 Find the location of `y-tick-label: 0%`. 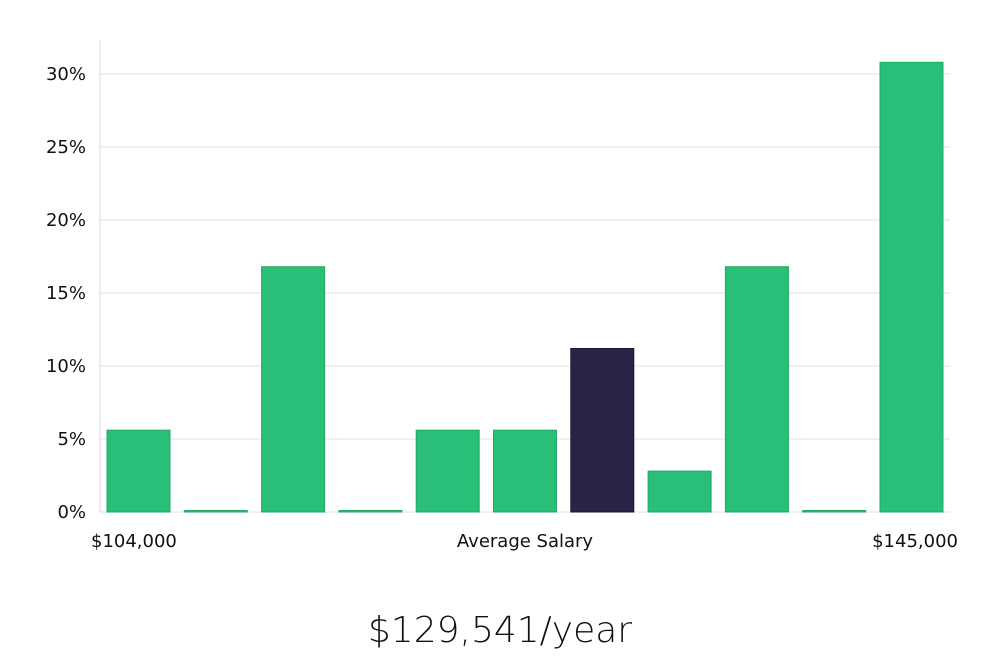

y-tick-label: 0% is located at coordinates (71, 512).